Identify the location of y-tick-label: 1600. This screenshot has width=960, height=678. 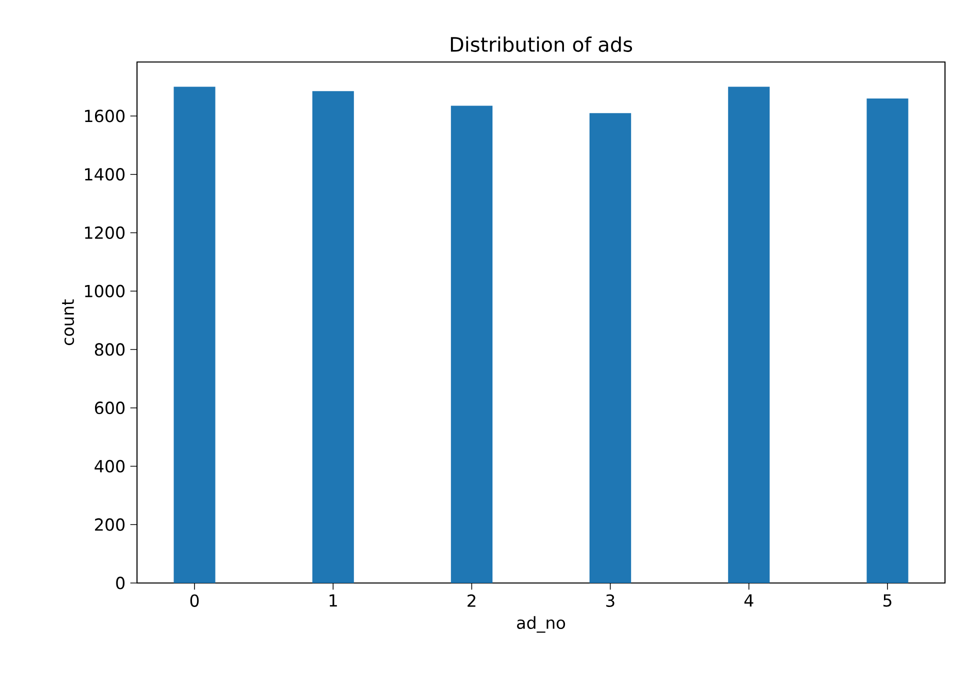
(105, 116).